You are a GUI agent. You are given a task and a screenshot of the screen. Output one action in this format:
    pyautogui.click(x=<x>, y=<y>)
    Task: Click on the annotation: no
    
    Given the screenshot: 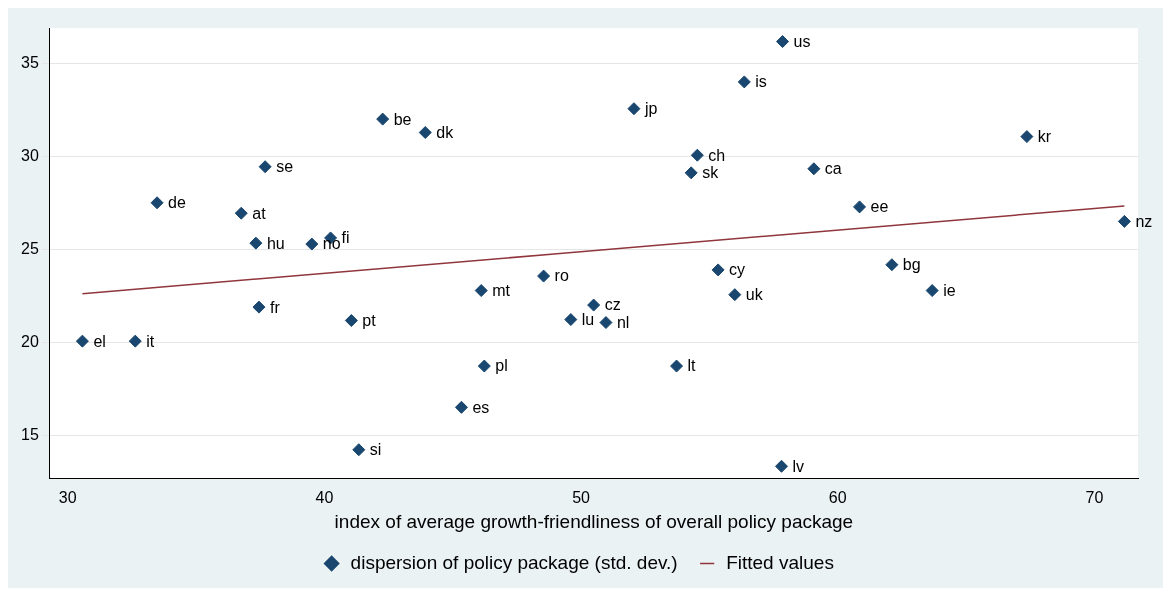 What is the action you would take?
    pyautogui.click(x=331, y=244)
    